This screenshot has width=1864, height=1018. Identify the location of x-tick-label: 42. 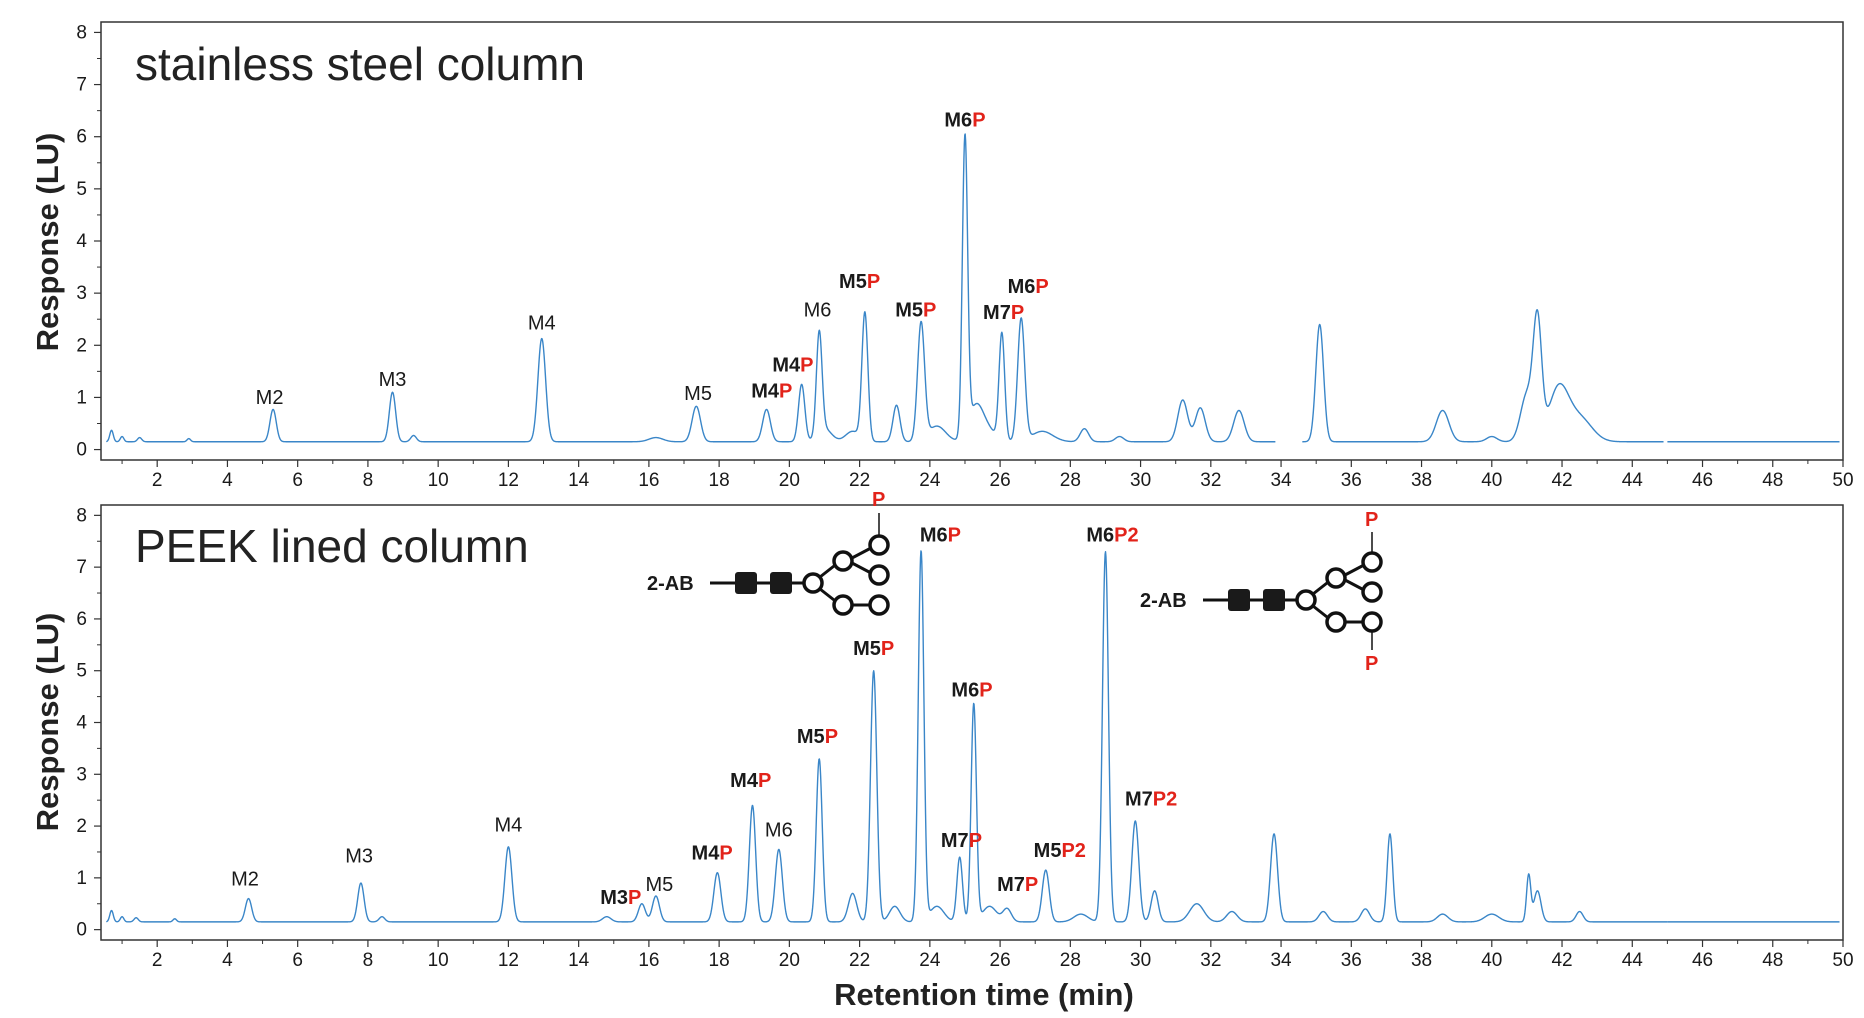
(1561, 480).